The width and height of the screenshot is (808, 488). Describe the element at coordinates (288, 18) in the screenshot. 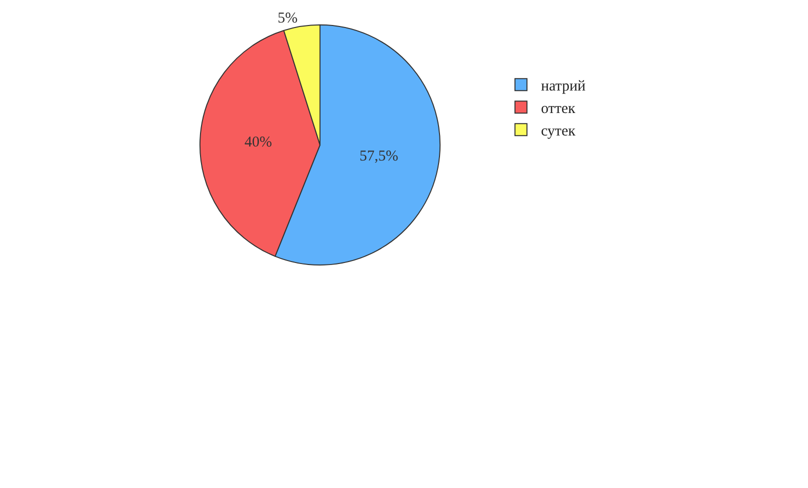

I see `data-label: 5%` at that location.